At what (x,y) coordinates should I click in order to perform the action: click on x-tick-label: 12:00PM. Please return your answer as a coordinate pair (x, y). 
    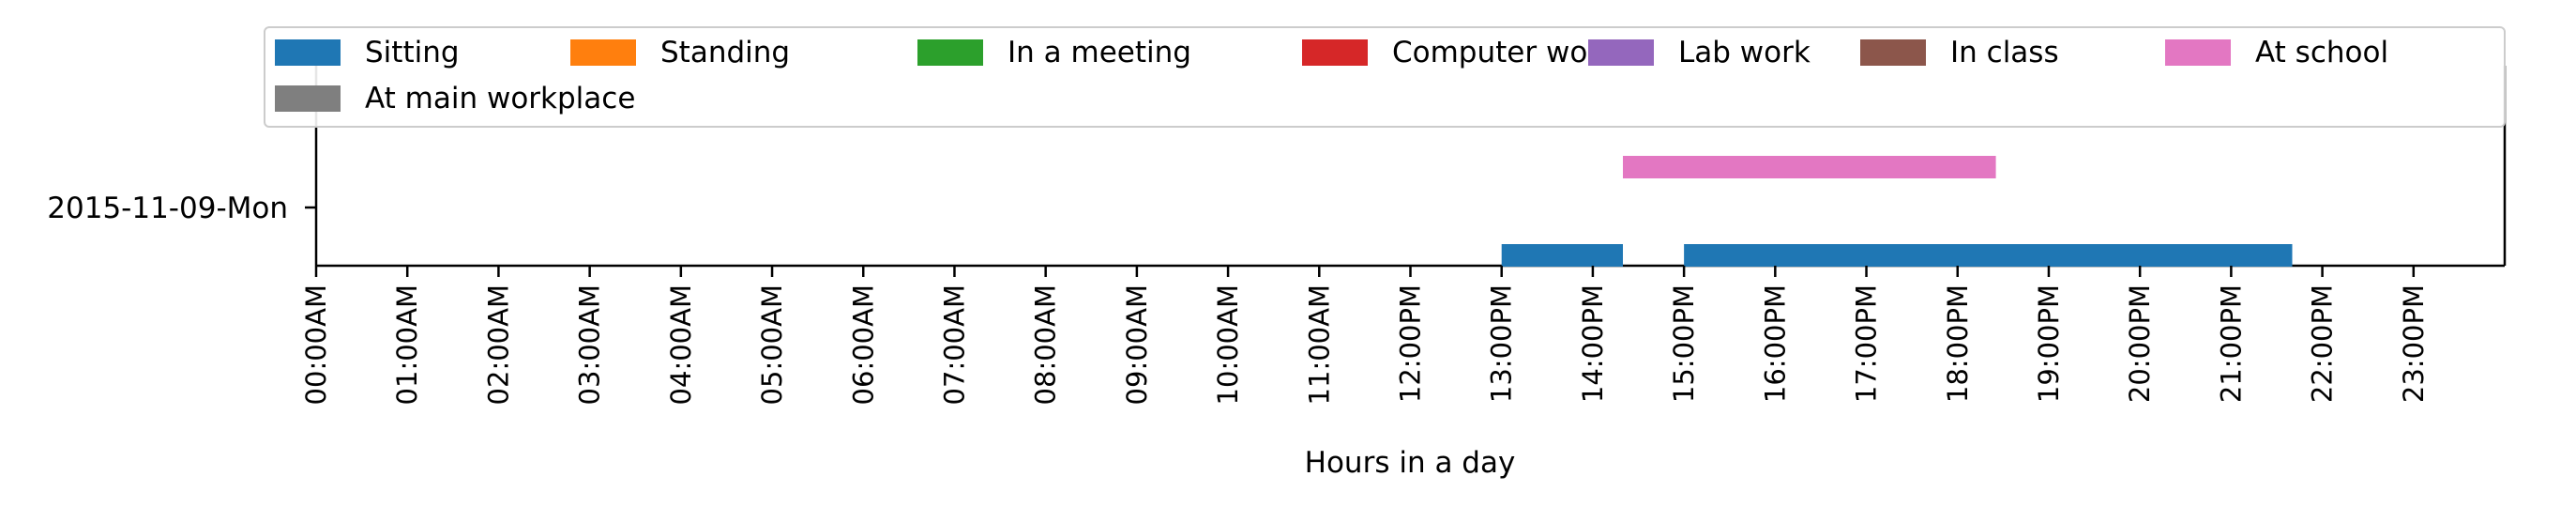
    Looking at the image, I should click on (1411, 344).